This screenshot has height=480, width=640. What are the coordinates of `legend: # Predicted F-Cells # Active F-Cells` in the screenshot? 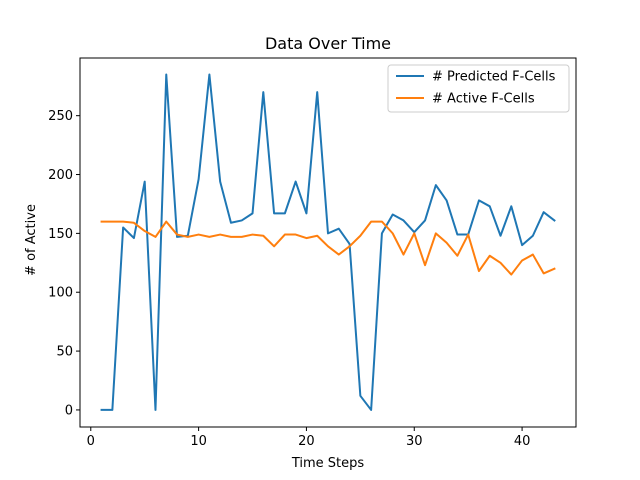 It's located at (478, 88).